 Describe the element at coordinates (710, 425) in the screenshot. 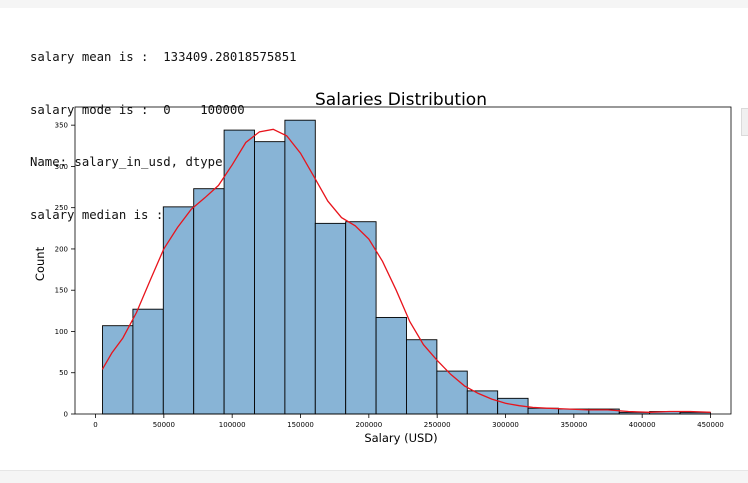

I see `x-tick-label: 450000` at that location.